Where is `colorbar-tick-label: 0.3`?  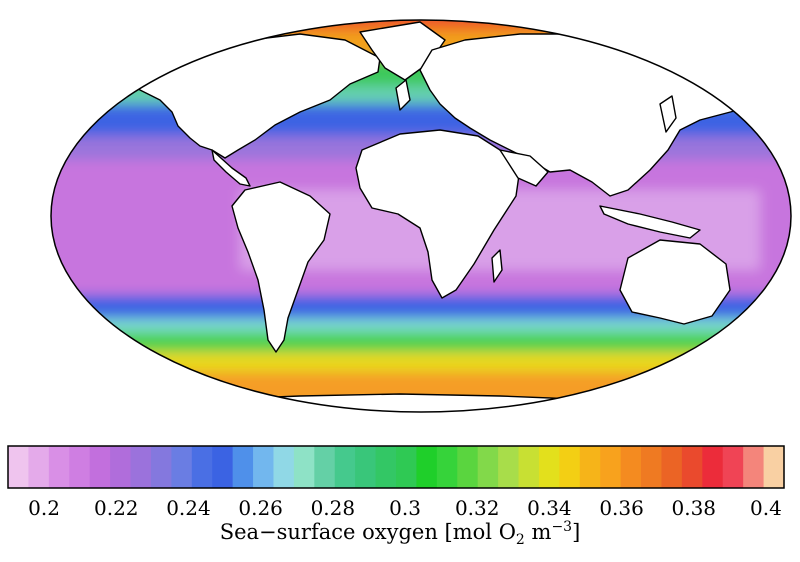 colorbar-tick-label: 0.3 is located at coordinates (405, 508).